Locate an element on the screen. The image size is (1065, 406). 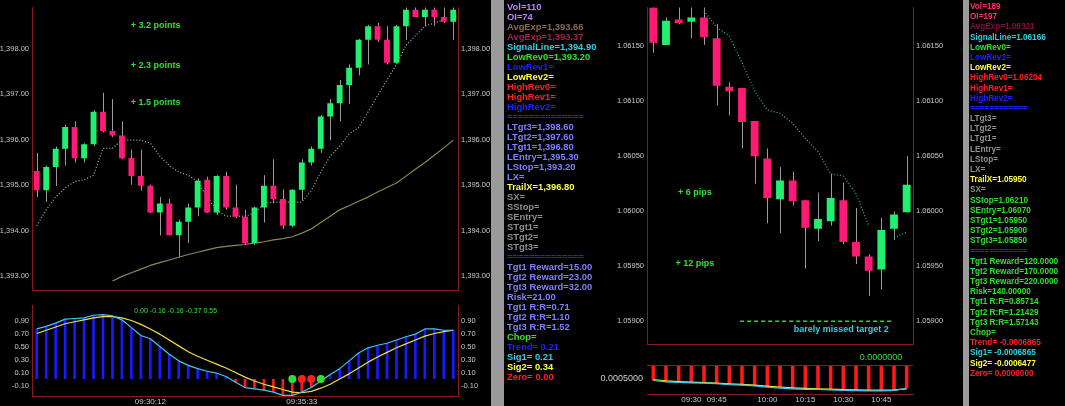
text: 0.0000000 is located at coordinates (881, 357).